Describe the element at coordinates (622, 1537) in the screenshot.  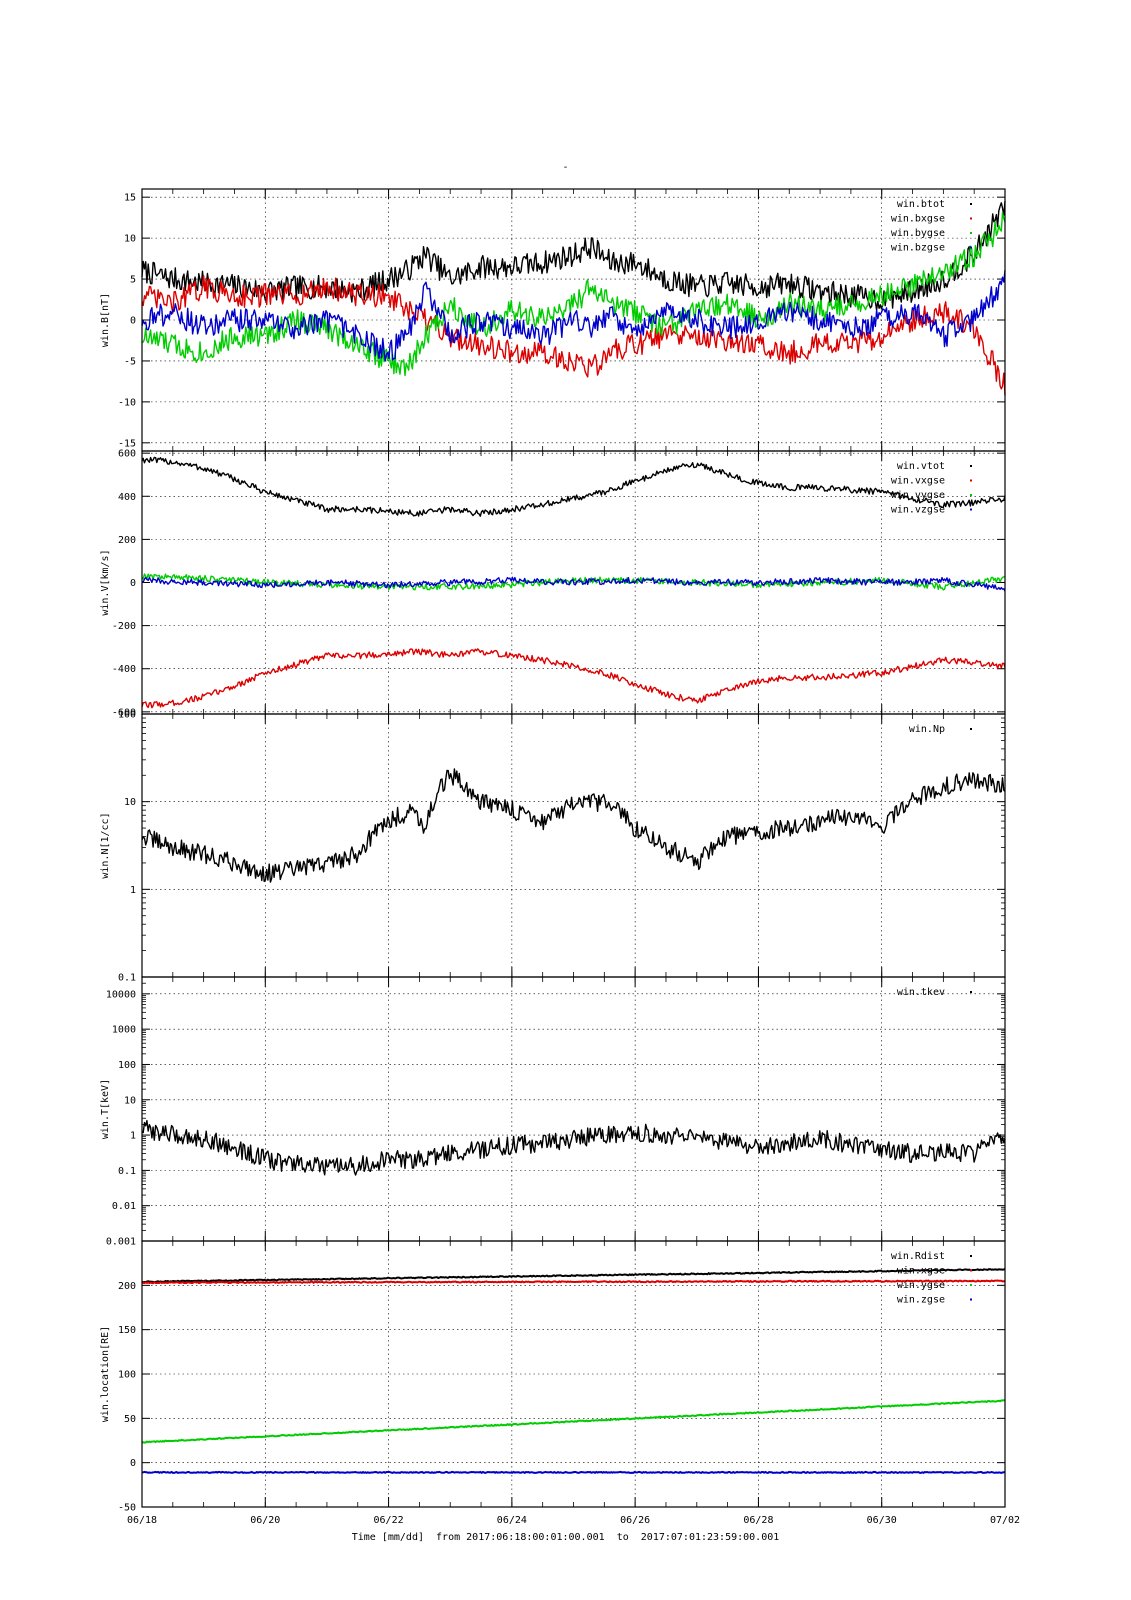
I see `to-label: to` at that location.